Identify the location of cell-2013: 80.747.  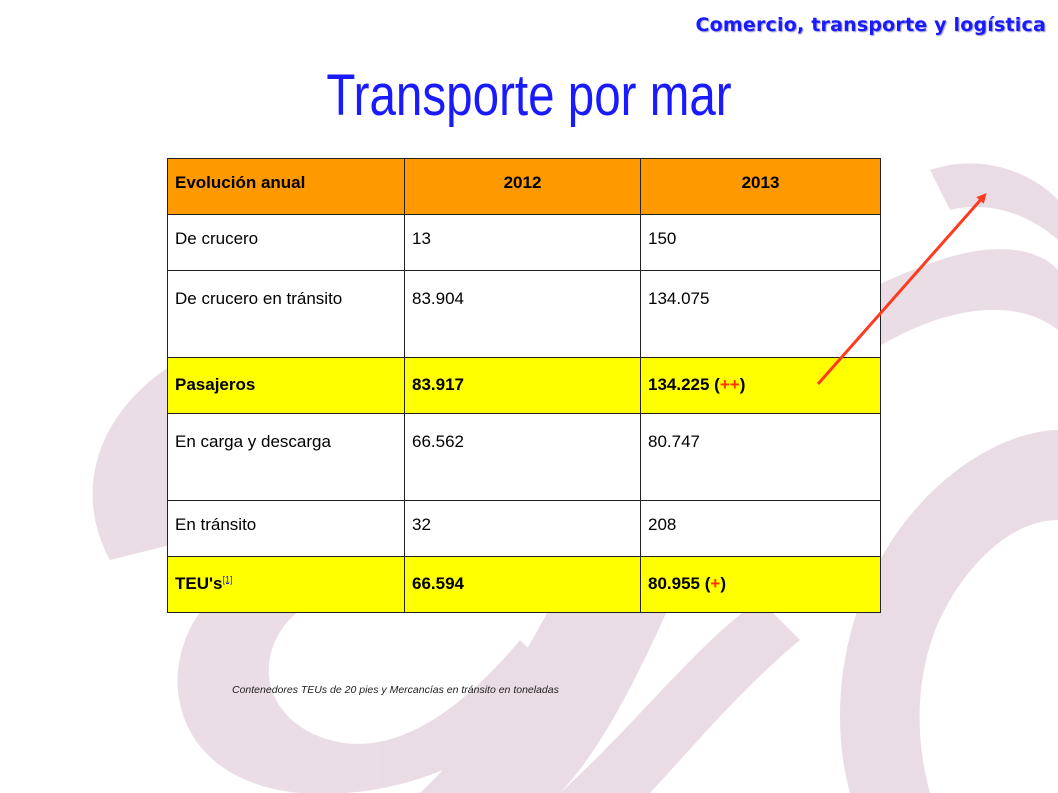
(760, 457).